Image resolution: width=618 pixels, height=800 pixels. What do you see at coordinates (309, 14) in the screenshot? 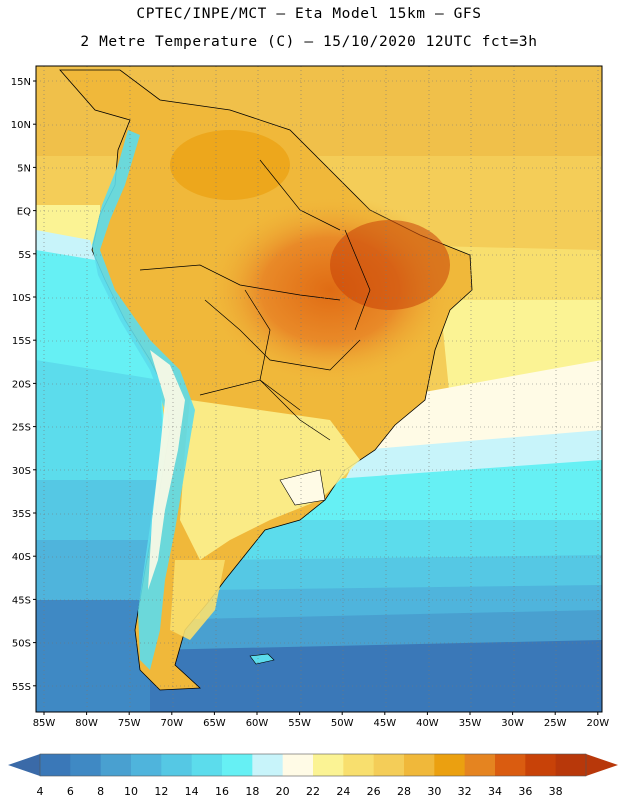
I see `title-line-1: CPTEC/INPE/MCT – Eta Model 15km – GFS` at bounding box center [309, 14].